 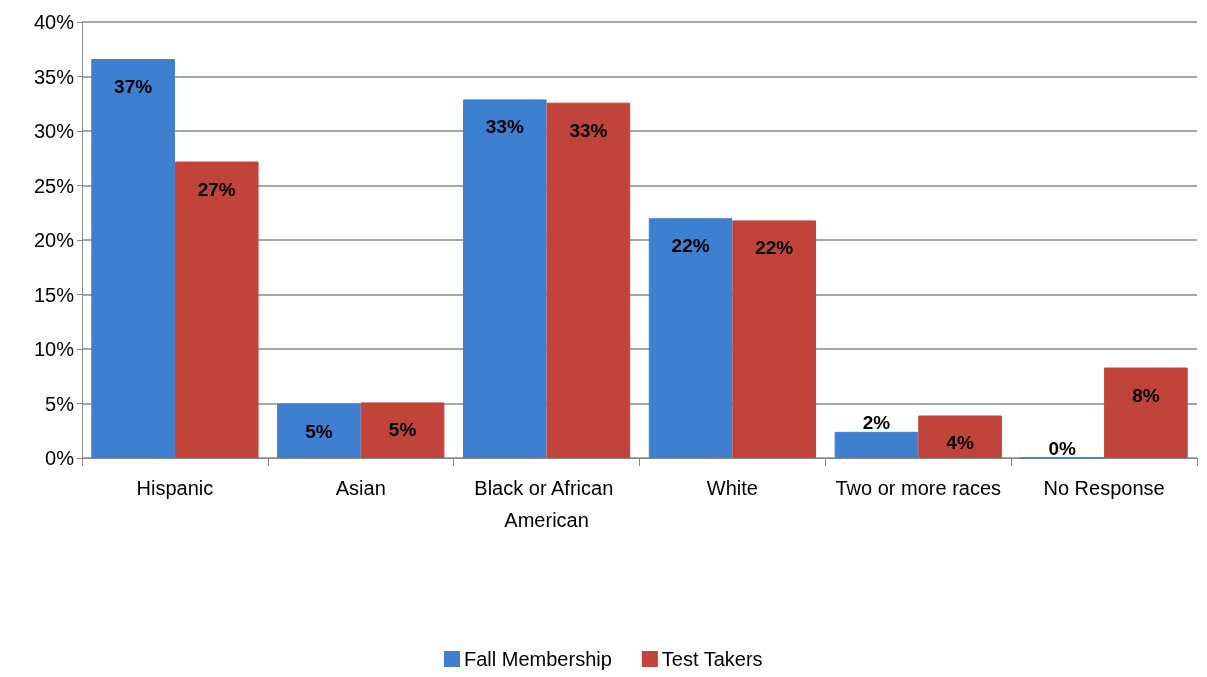 What do you see at coordinates (546, 504) in the screenshot?
I see `x-tick-label: Black or African American` at bounding box center [546, 504].